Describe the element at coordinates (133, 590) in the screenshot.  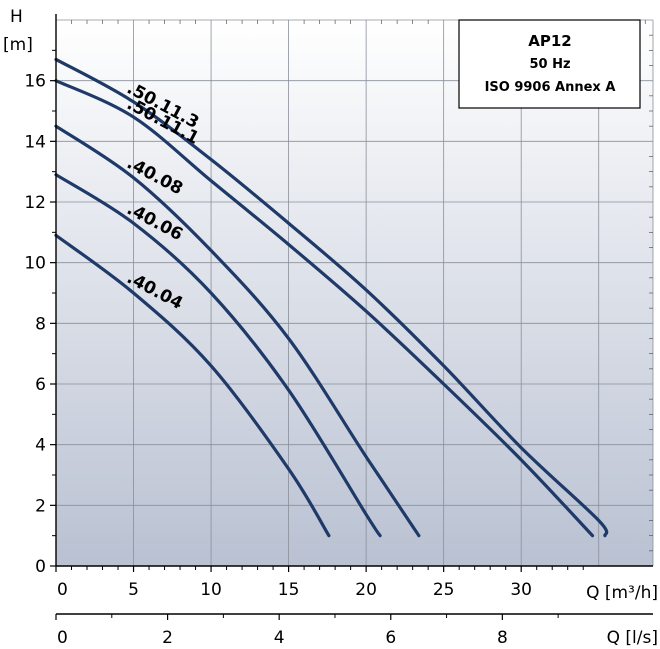
I see `x-tick-label: 5` at that location.